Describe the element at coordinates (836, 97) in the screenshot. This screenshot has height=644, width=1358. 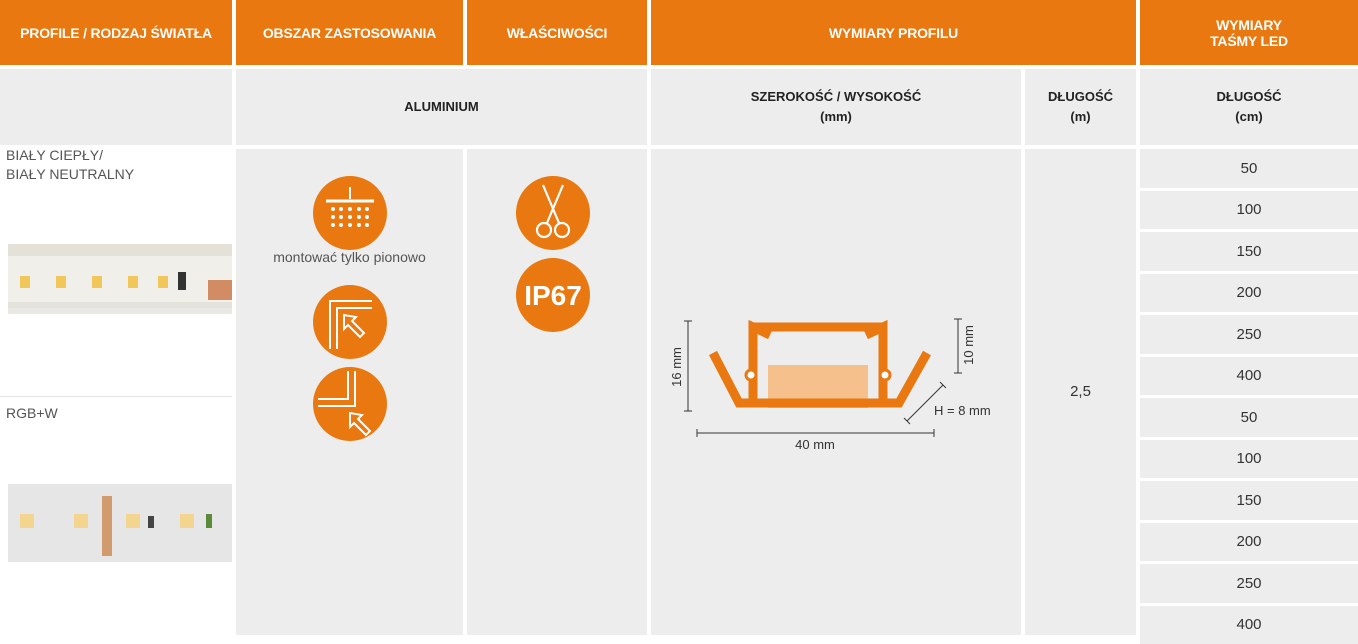
I see `subheader-text: SZEROKOŚĆ / WYSOKOŚĆ` at that location.